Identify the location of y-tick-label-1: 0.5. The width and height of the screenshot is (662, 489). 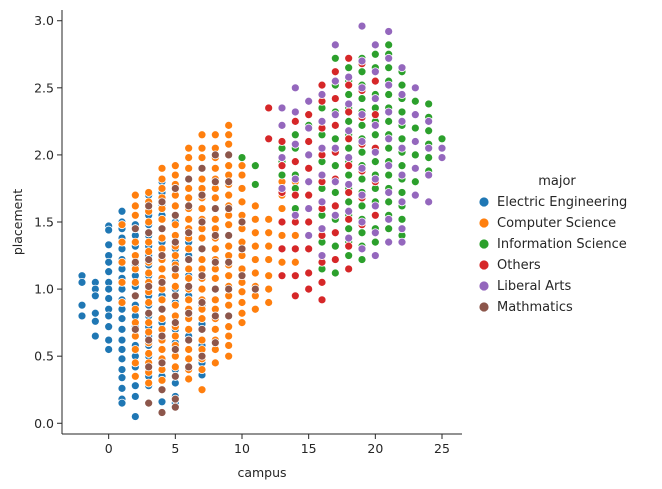
(44, 356).